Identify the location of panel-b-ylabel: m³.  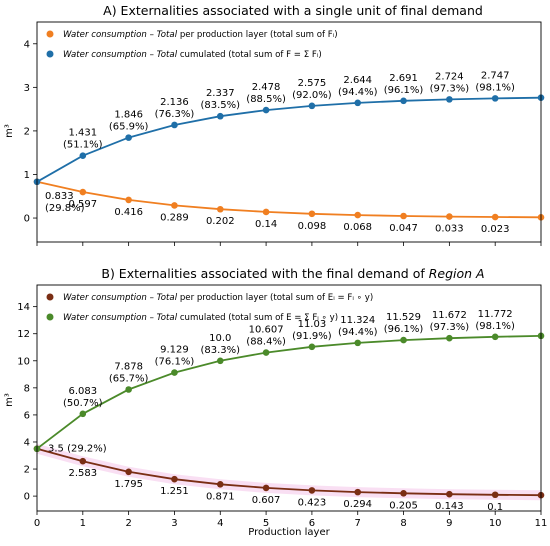
(9, 400).